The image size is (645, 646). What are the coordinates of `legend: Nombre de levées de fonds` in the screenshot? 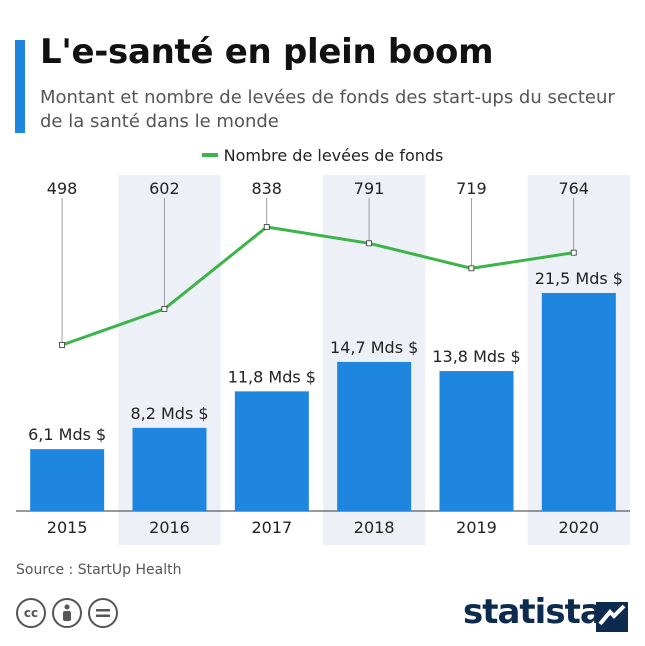 It's located at (322, 155).